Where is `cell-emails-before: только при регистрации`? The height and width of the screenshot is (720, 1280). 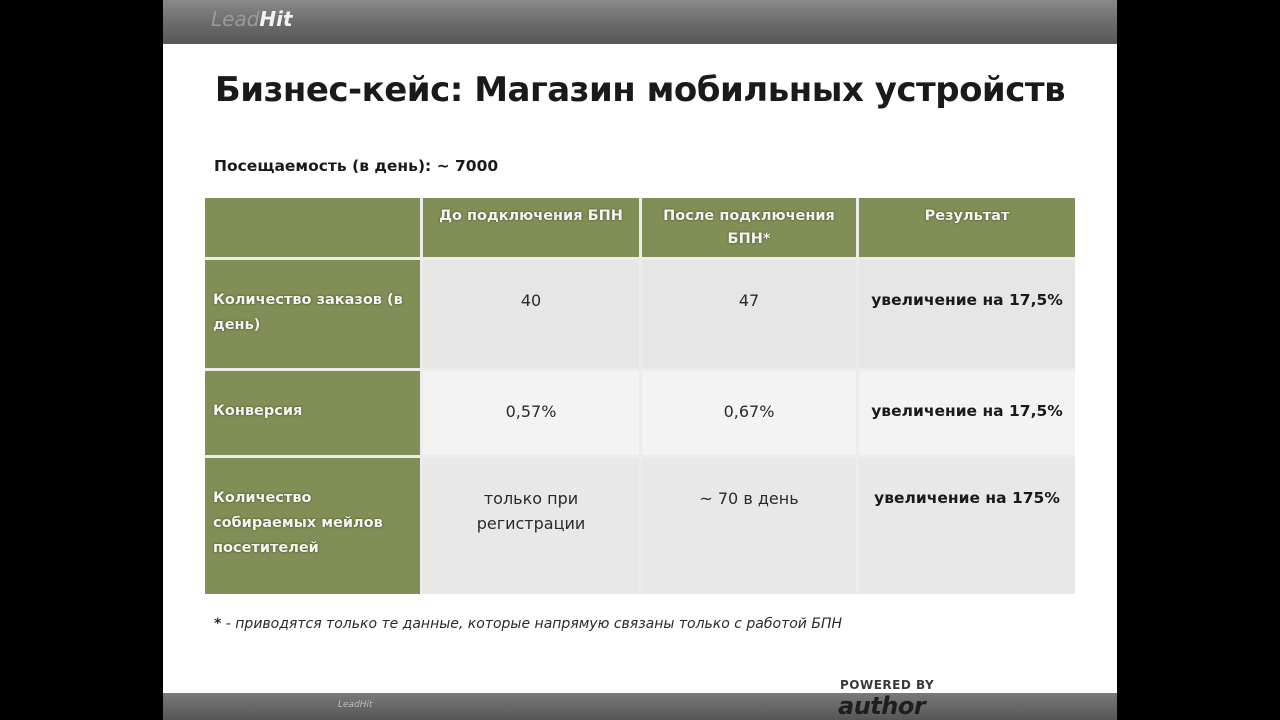
cell-emails-before: только при регистрации is located at coordinates (531, 511).